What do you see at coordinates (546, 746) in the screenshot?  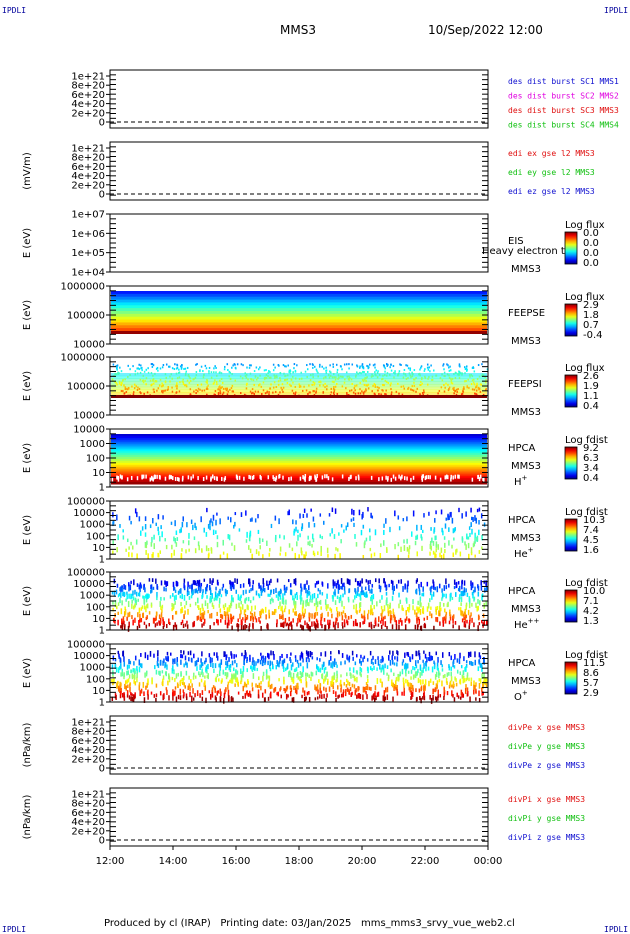 I see `legend-entry: divPe y gse MMS3` at bounding box center [546, 746].